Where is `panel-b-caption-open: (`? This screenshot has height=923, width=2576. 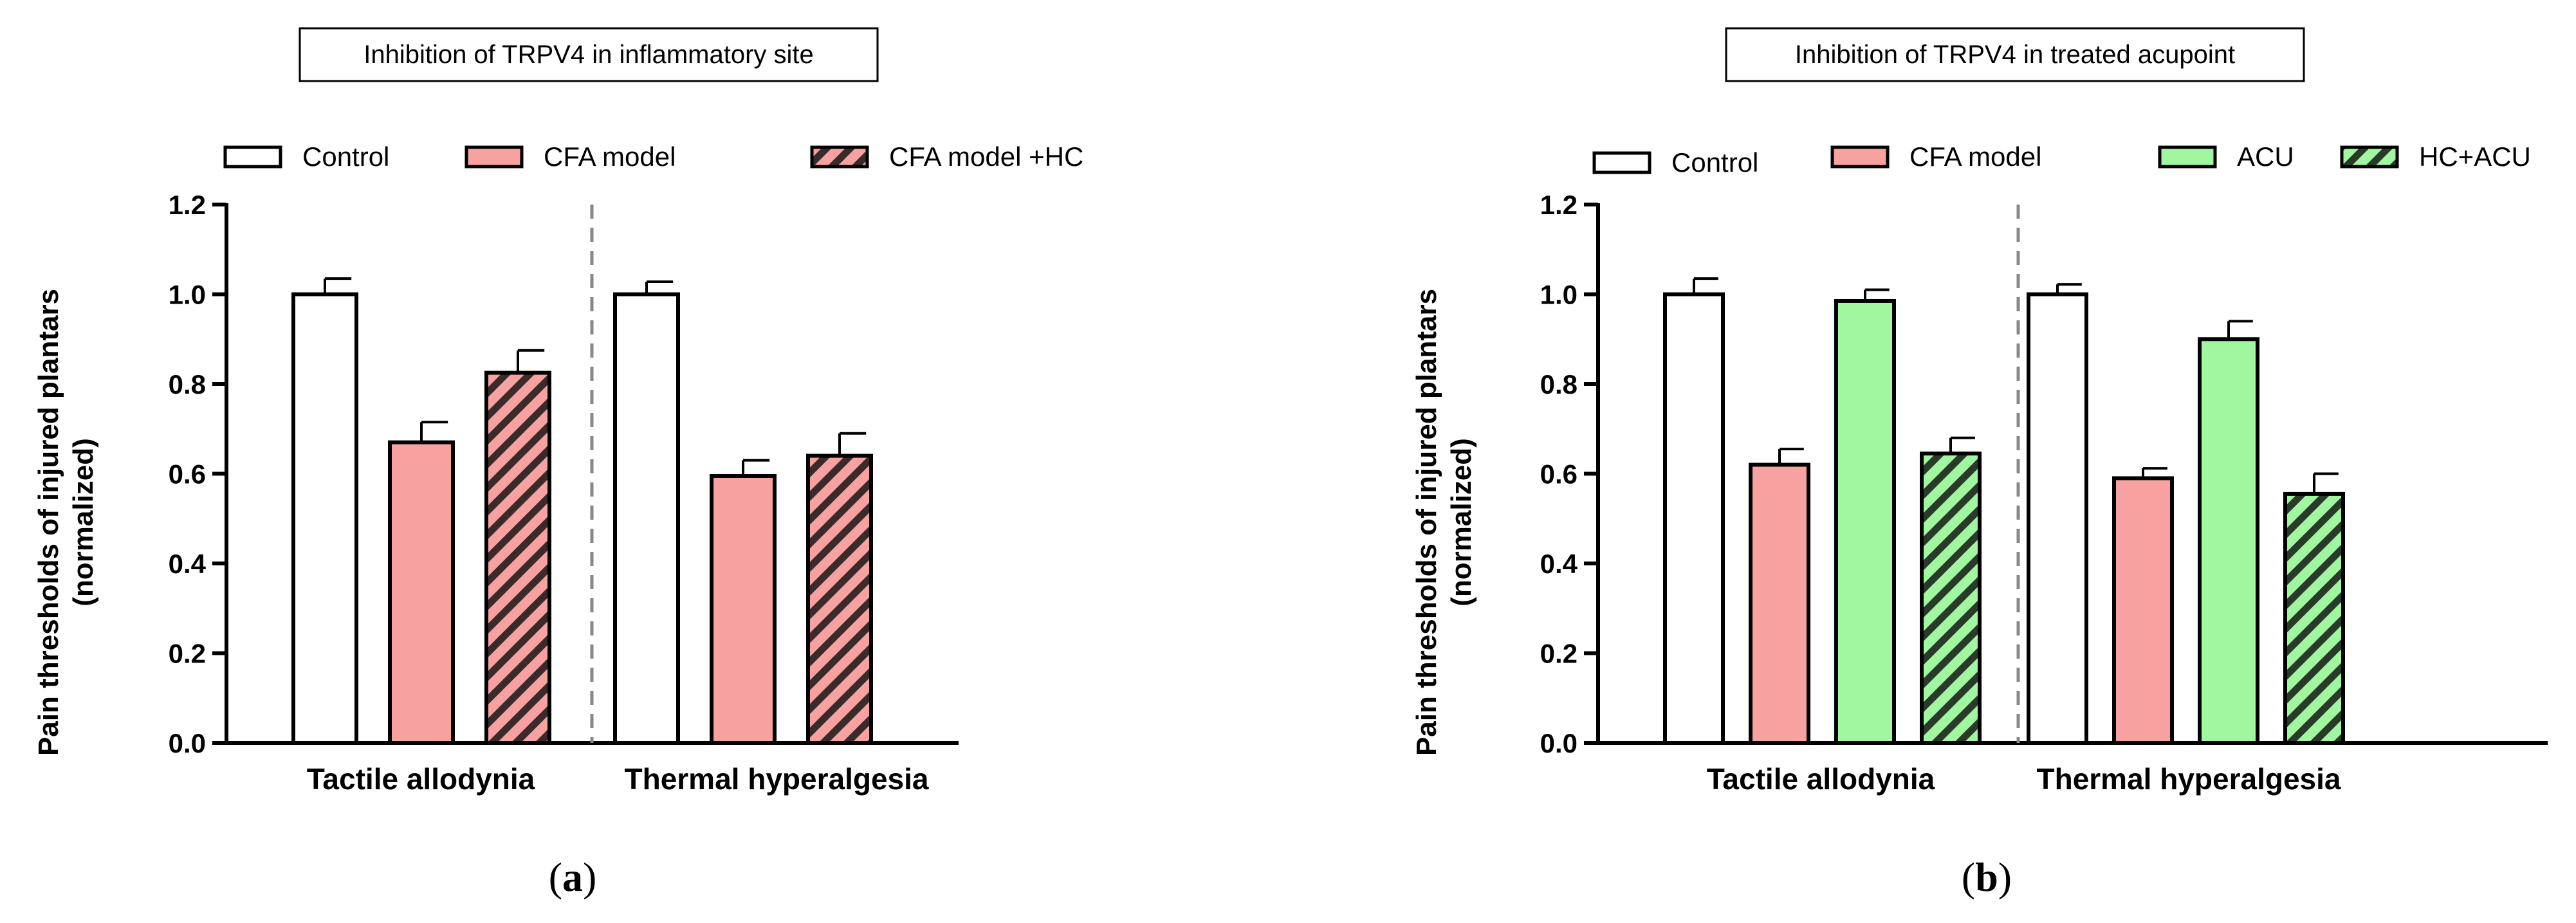
panel-b-caption-open: ( is located at coordinates (1968, 877).